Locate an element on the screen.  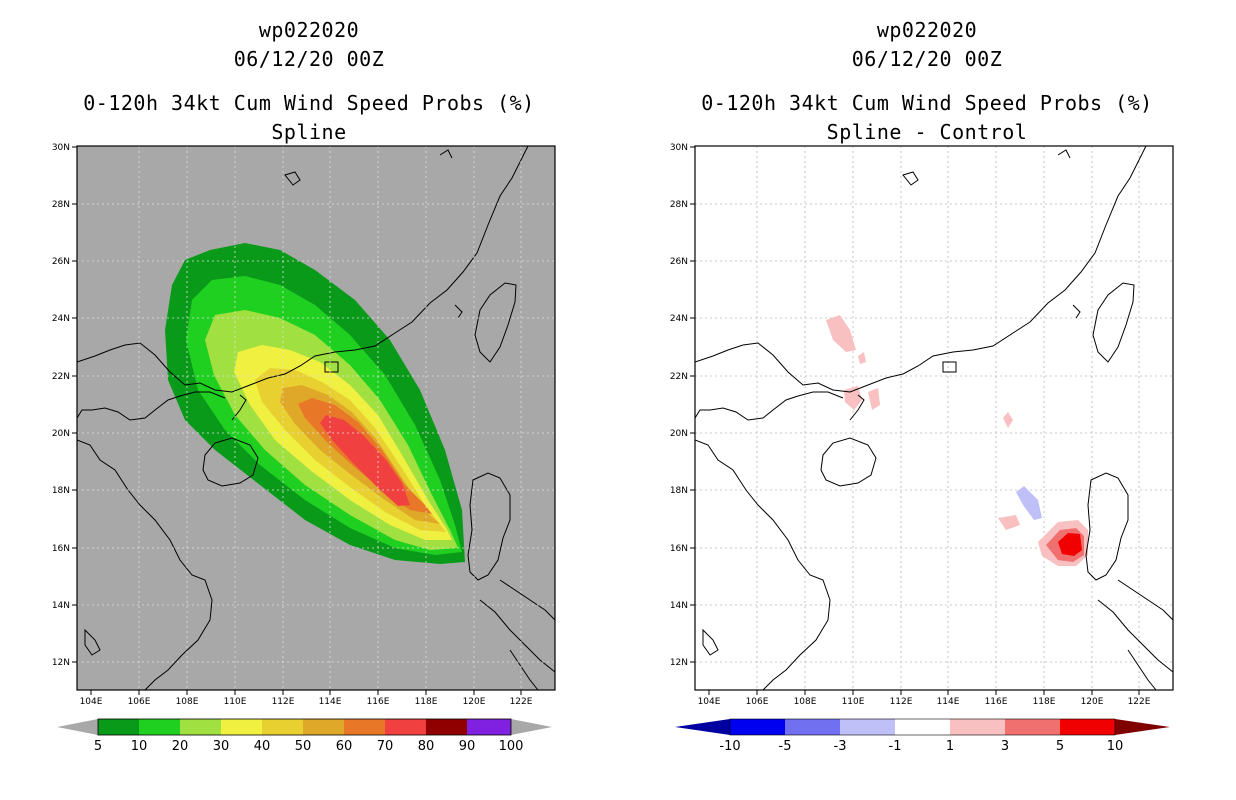
right-colorbar: -10 -5 -3 -1 1 3 5 10 is located at coordinates (922, 736).